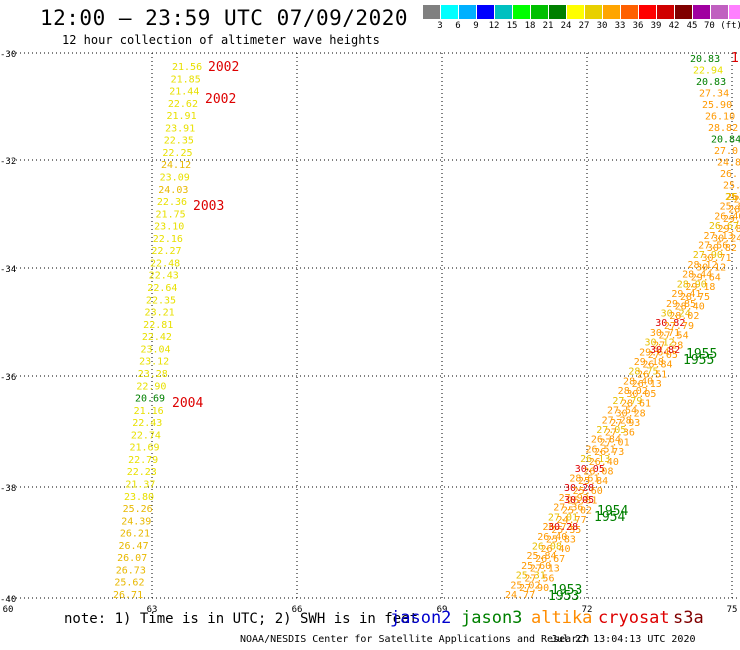 This screenshot has width=740, height=650. What do you see at coordinates (138, 509) in the screenshot?
I see `wave-height-value: 25.26` at bounding box center [138, 509].